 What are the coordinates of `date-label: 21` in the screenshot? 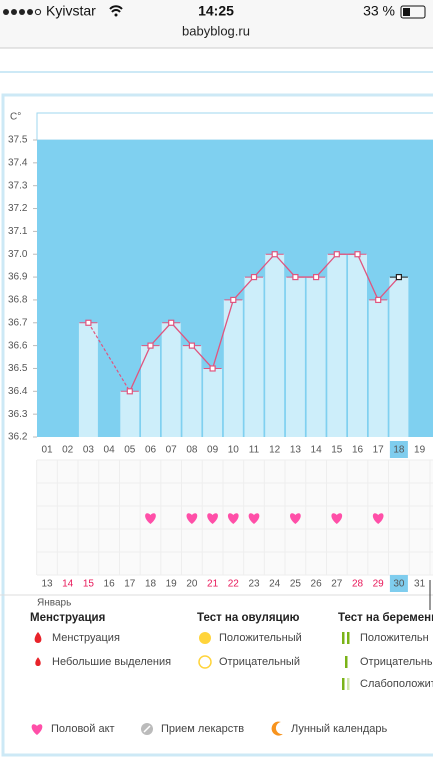 It's located at (213, 584).